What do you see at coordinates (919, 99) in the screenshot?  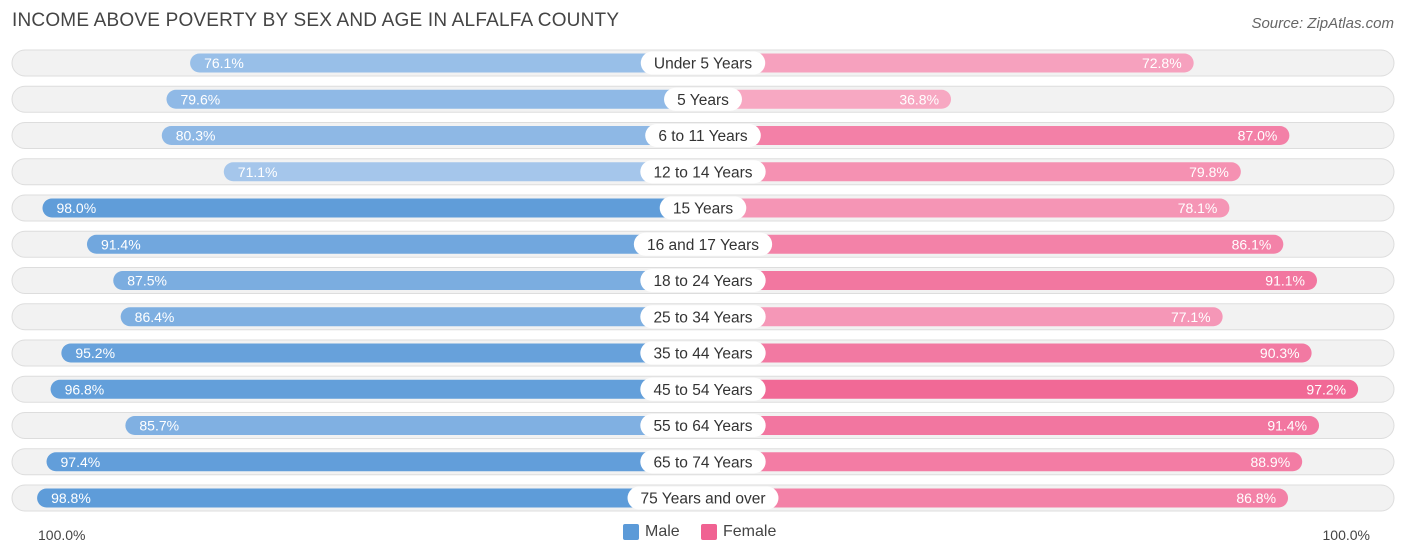 I see `value-label-female: 36.8%` at bounding box center [919, 99].